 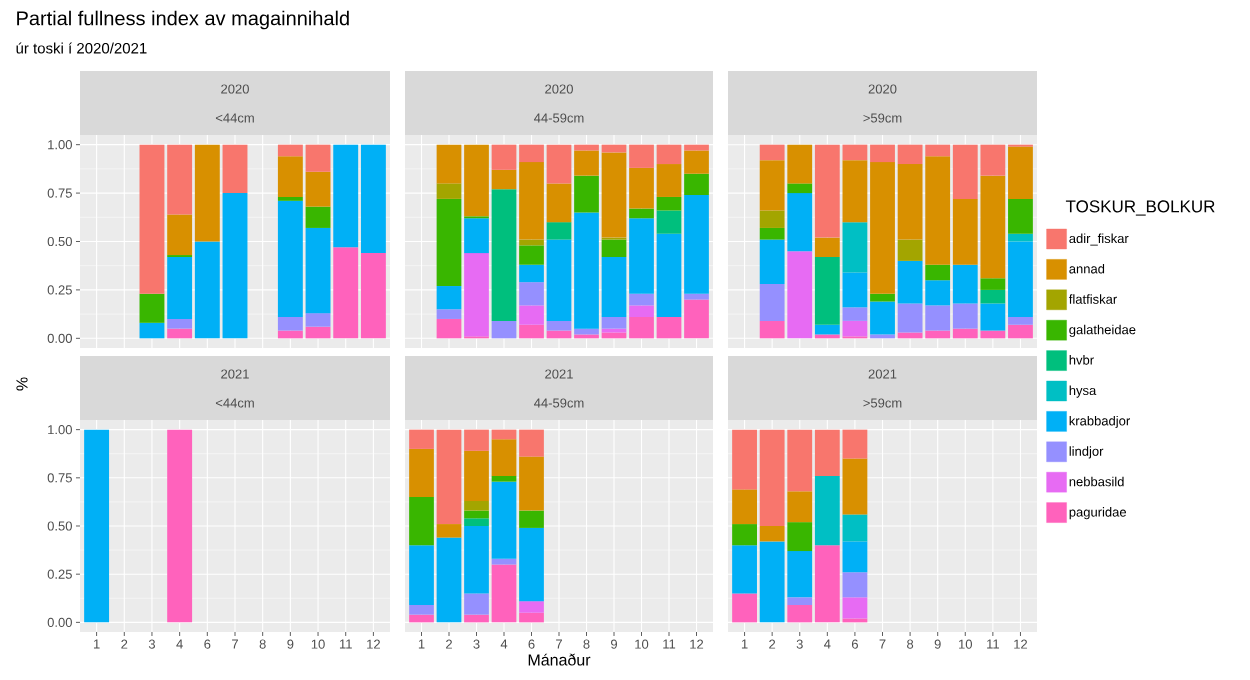 I want to click on x-tick-label: 4, so click(x=179, y=644).